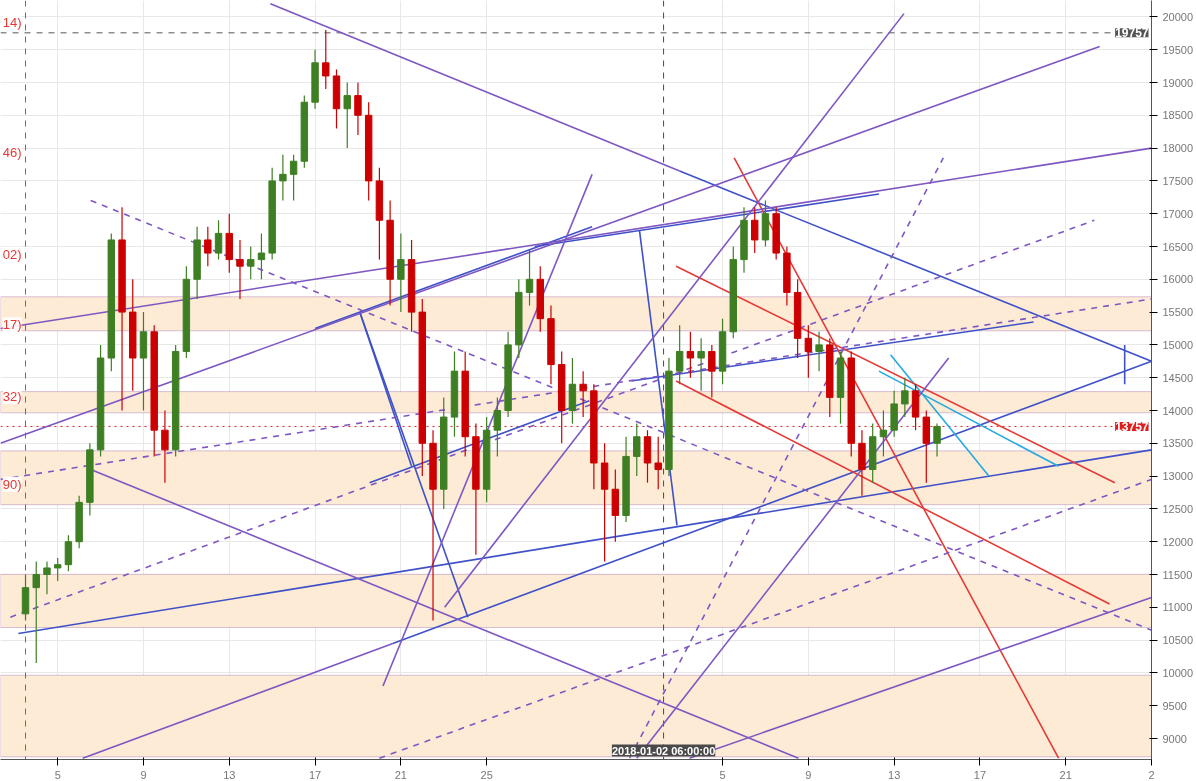  I want to click on y-tick-label: 13000, so click(1178, 476).